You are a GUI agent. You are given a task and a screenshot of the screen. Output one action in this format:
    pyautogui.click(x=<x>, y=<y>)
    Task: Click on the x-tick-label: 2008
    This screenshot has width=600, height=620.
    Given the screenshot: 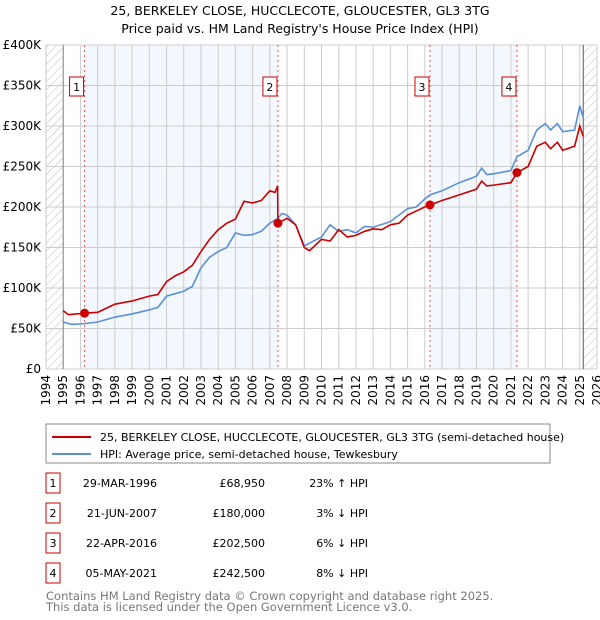 What is the action you would take?
    pyautogui.click(x=287, y=390)
    